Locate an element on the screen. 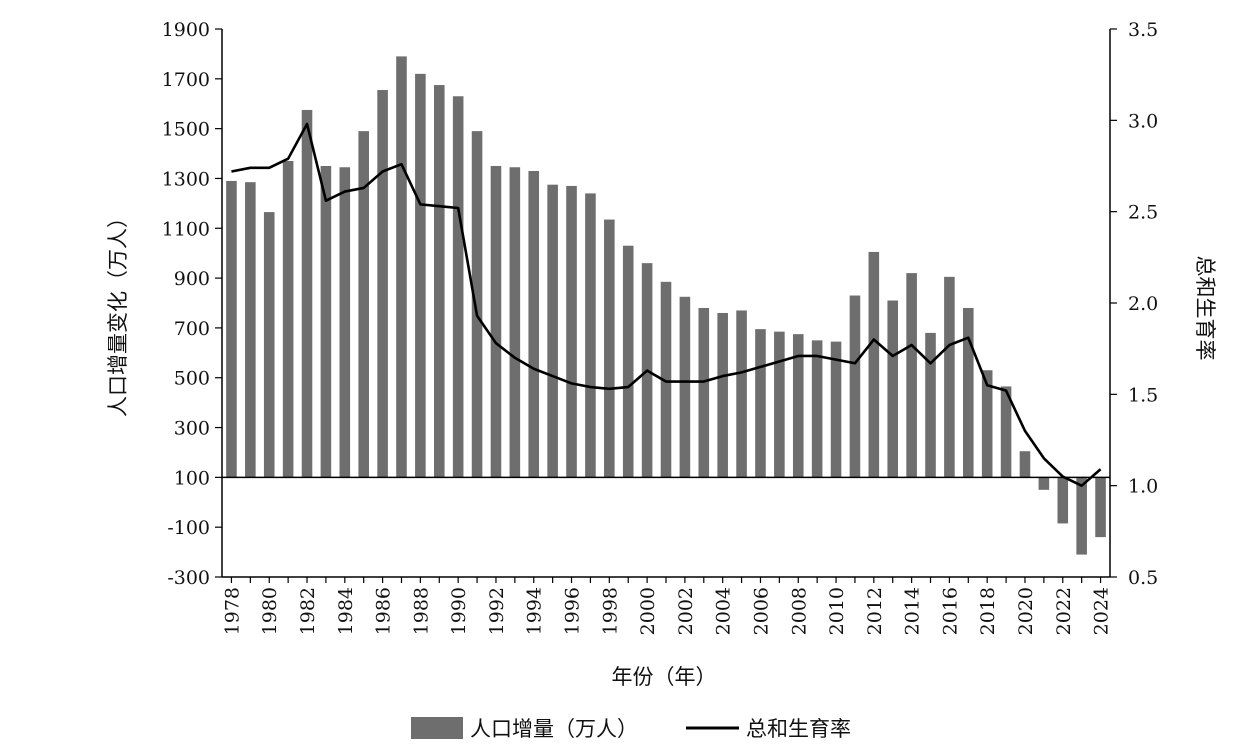 The height and width of the screenshot is (752, 1260). y-left-tick-label: 1500 is located at coordinates (186, 130).